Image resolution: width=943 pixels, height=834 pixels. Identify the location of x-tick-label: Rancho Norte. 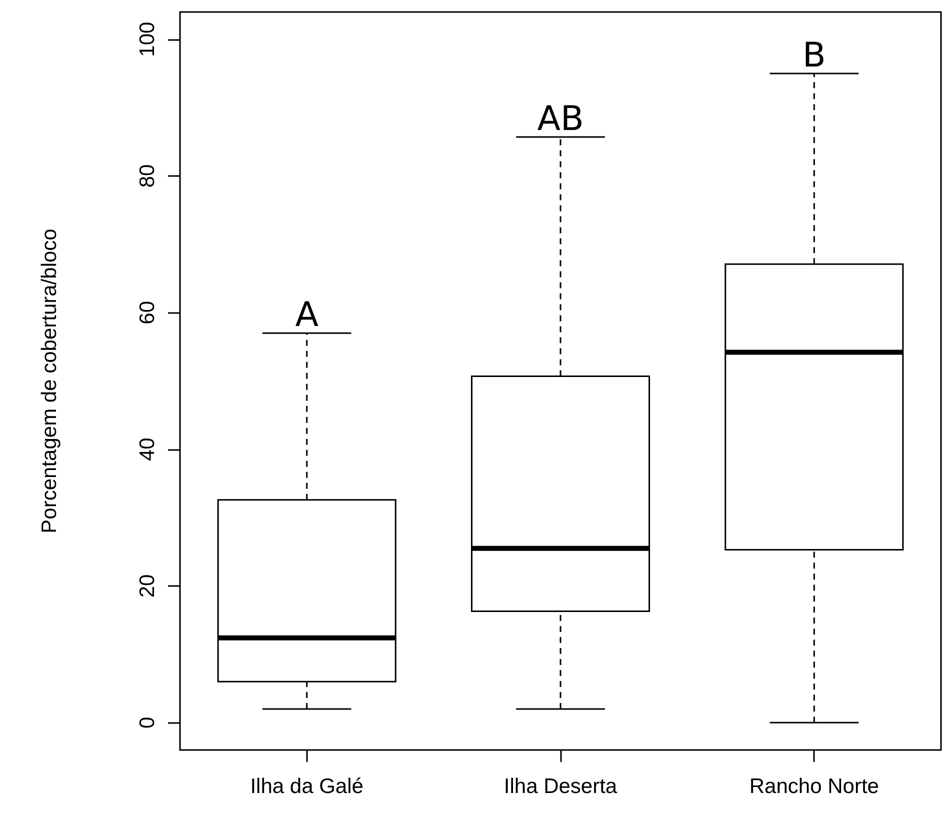
(814, 786).